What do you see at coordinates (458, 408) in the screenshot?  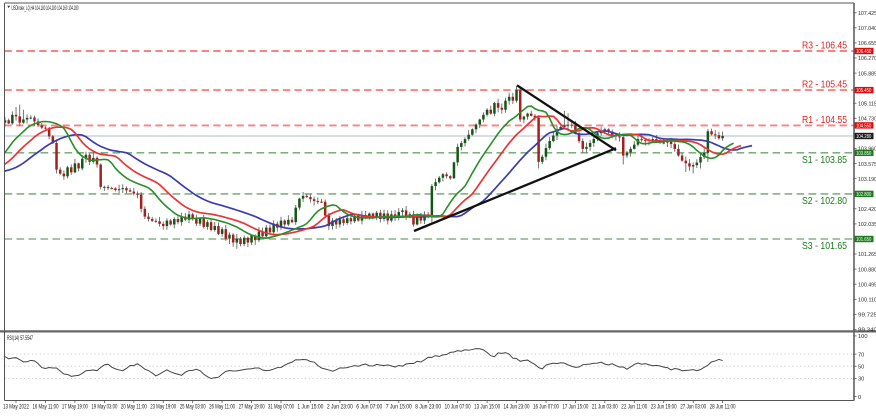 I see `svg-text: 10 Jun 07:00` at bounding box center [458, 408].